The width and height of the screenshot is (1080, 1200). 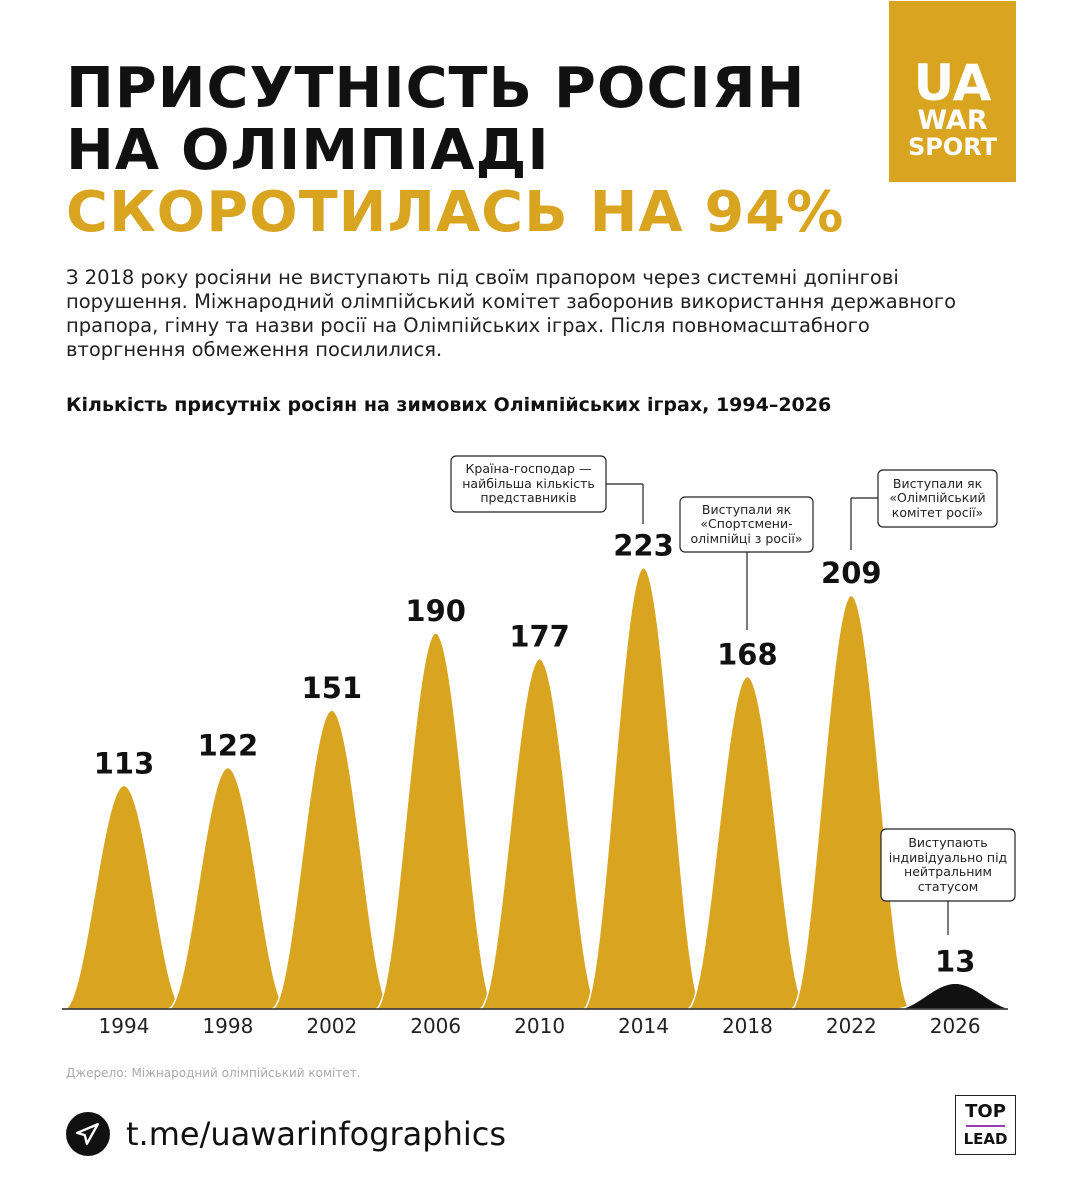 What do you see at coordinates (124, 897) in the screenshot?
I see `bar-1994` at bounding box center [124, 897].